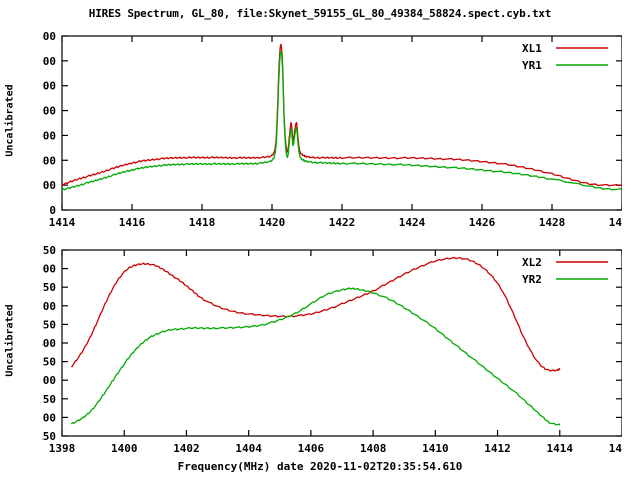 The width and height of the screenshot is (640, 480). Describe the element at coordinates (552, 221) in the screenshot. I see `x-tick-label: 1428` at that location.